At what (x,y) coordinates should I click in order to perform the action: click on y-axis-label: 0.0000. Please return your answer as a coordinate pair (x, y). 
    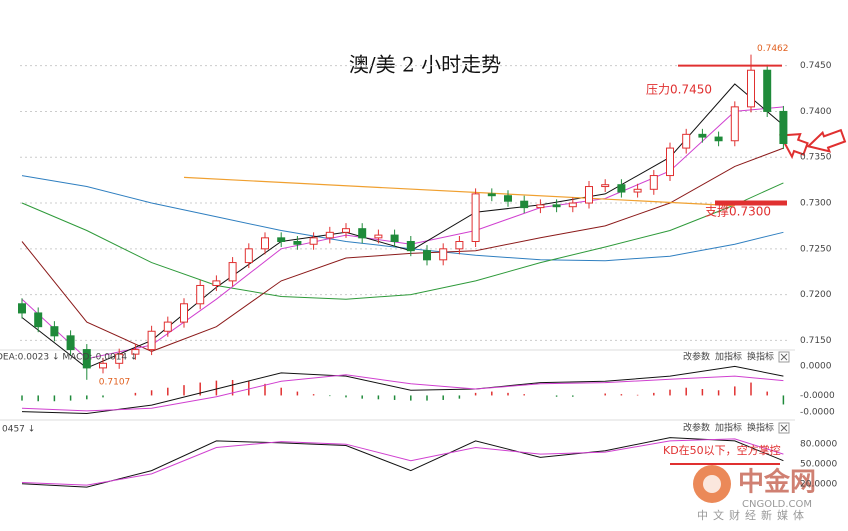
    Looking at the image, I should click on (816, 367).